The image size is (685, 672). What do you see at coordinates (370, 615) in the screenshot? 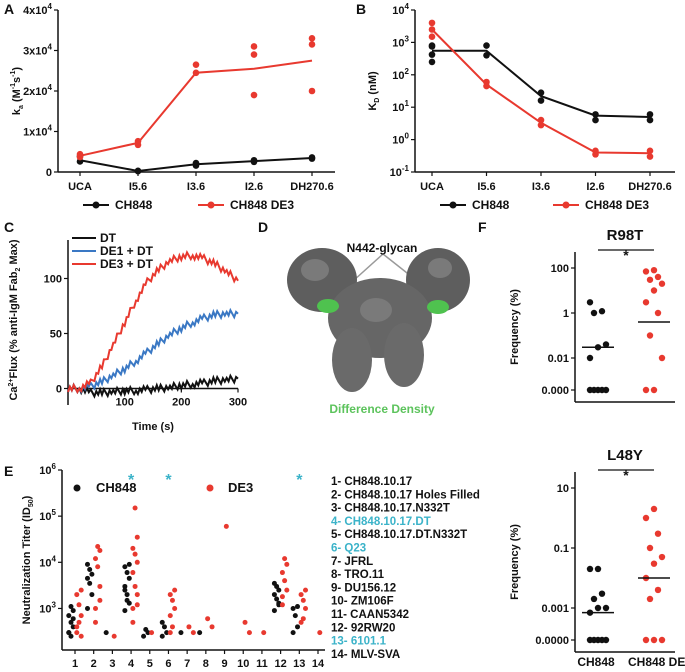
I see `panel-e-key-item: 11- CAAN5342` at bounding box center [370, 615].